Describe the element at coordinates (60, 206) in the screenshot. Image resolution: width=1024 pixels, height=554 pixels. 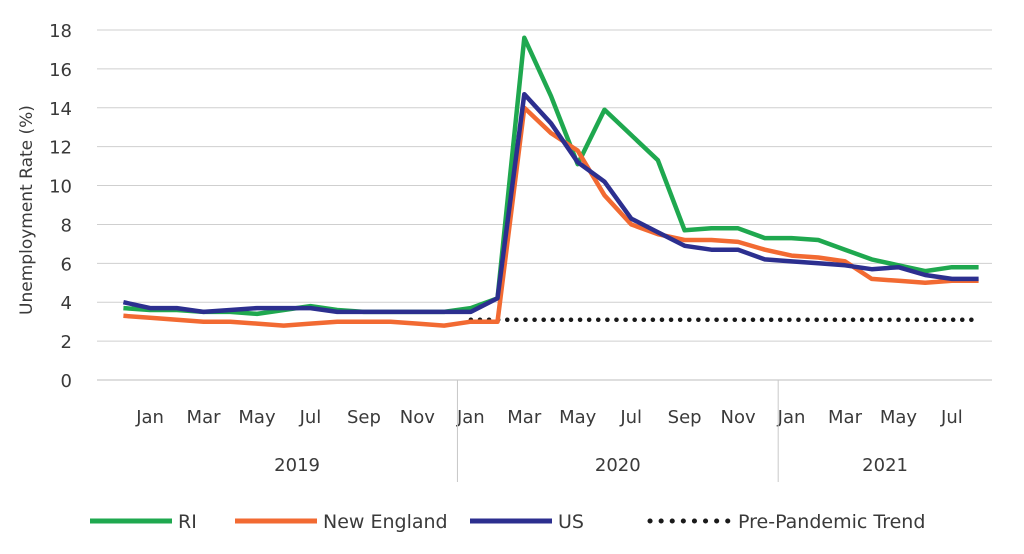
I see `y-axis-ticks: 0 2 4 6 8 10 12 14 16 18` at that location.